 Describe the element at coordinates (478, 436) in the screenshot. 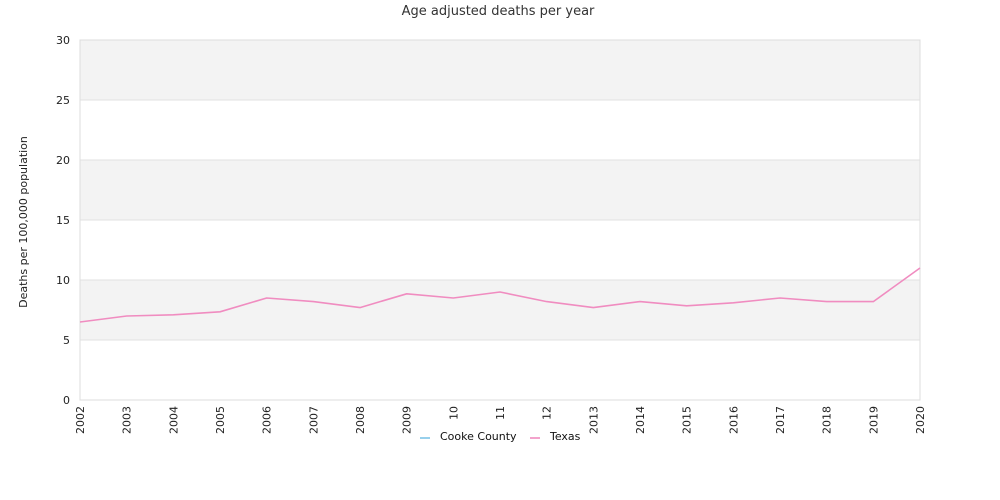

I see `legend-label: Cooke County` at that location.